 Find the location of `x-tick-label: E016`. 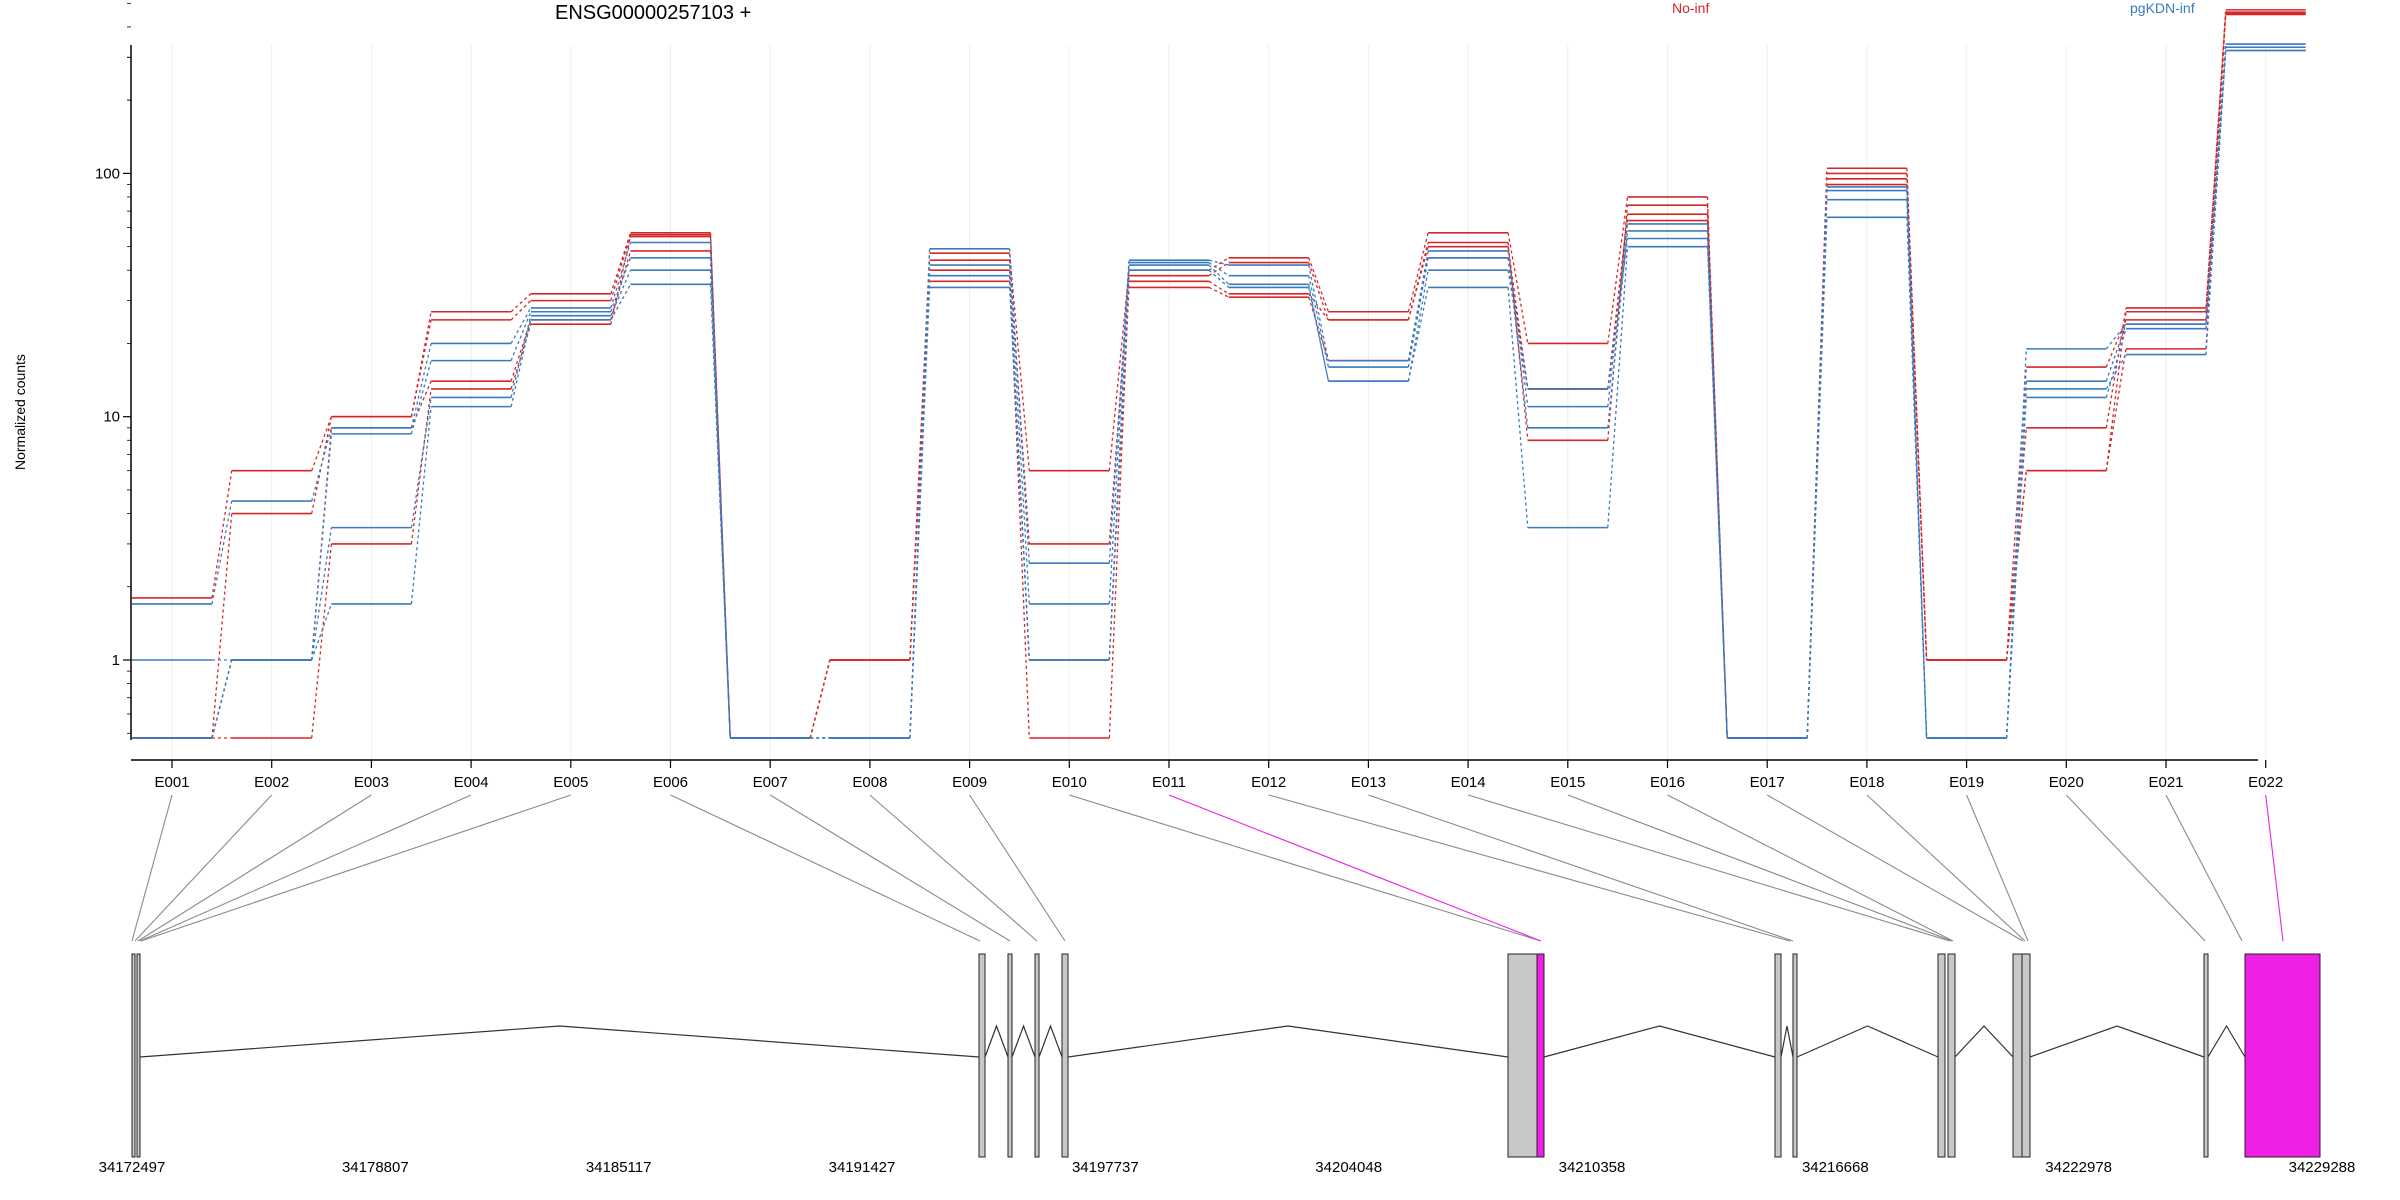

x-tick-label: E016 is located at coordinates (1667, 782).